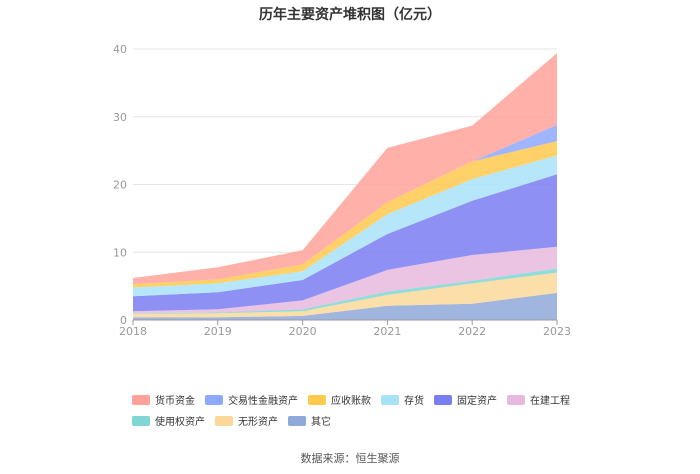  What do you see at coordinates (472, 331) in the screenshot?
I see `x-tick-label: 2022` at bounding box center [472, 331].